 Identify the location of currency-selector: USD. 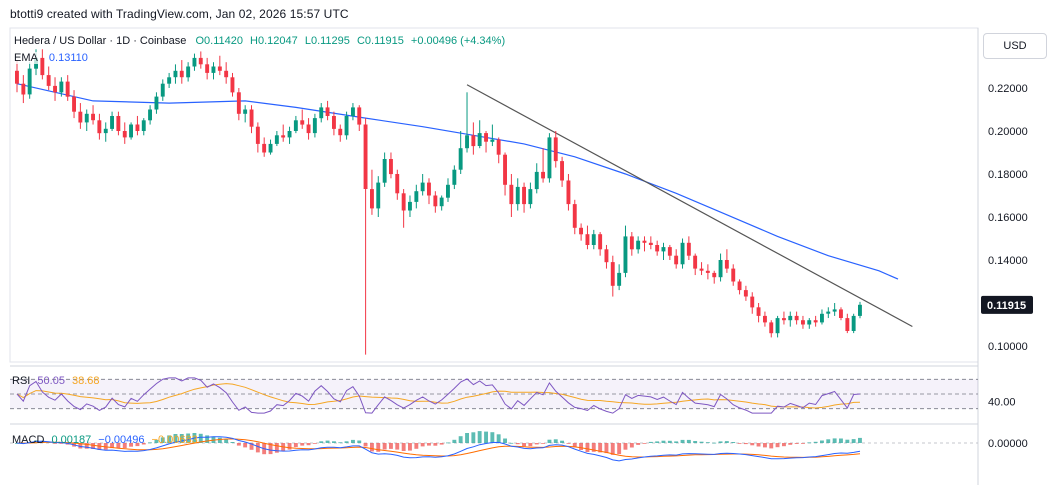
(1015, 46).